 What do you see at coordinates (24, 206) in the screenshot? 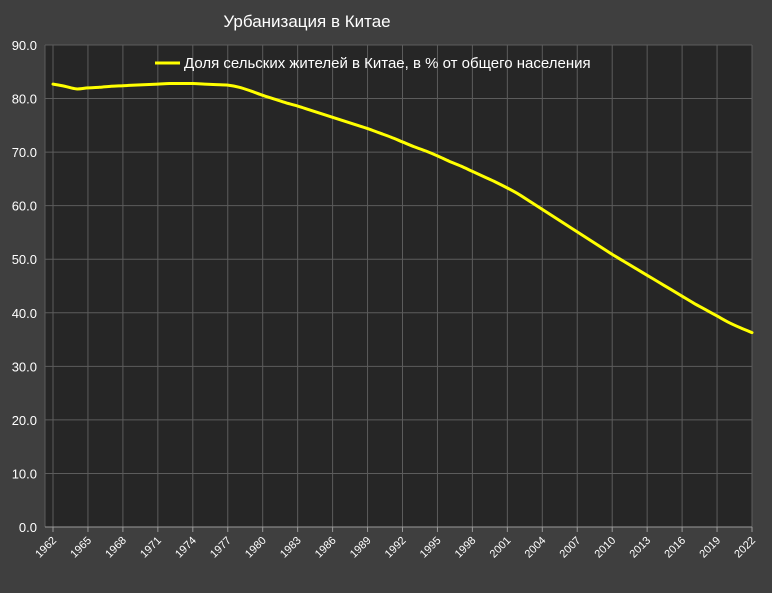
I see `y-tick-label: 60.0` at bounding box center [24, 206].